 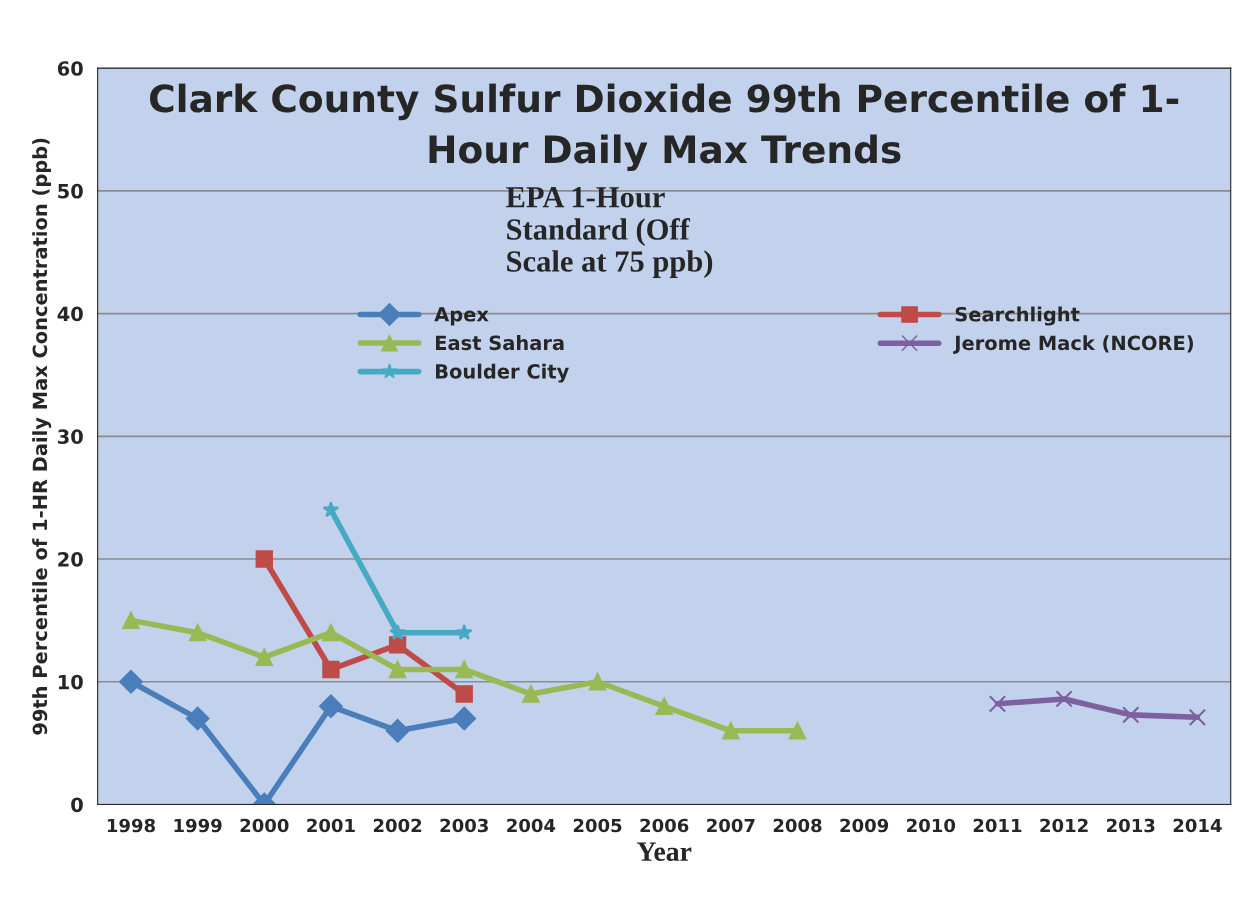 I want to click on annotation: EPA 1-Hour Standard (Off Scale at 75 ppb), so click(x=609, y=232).